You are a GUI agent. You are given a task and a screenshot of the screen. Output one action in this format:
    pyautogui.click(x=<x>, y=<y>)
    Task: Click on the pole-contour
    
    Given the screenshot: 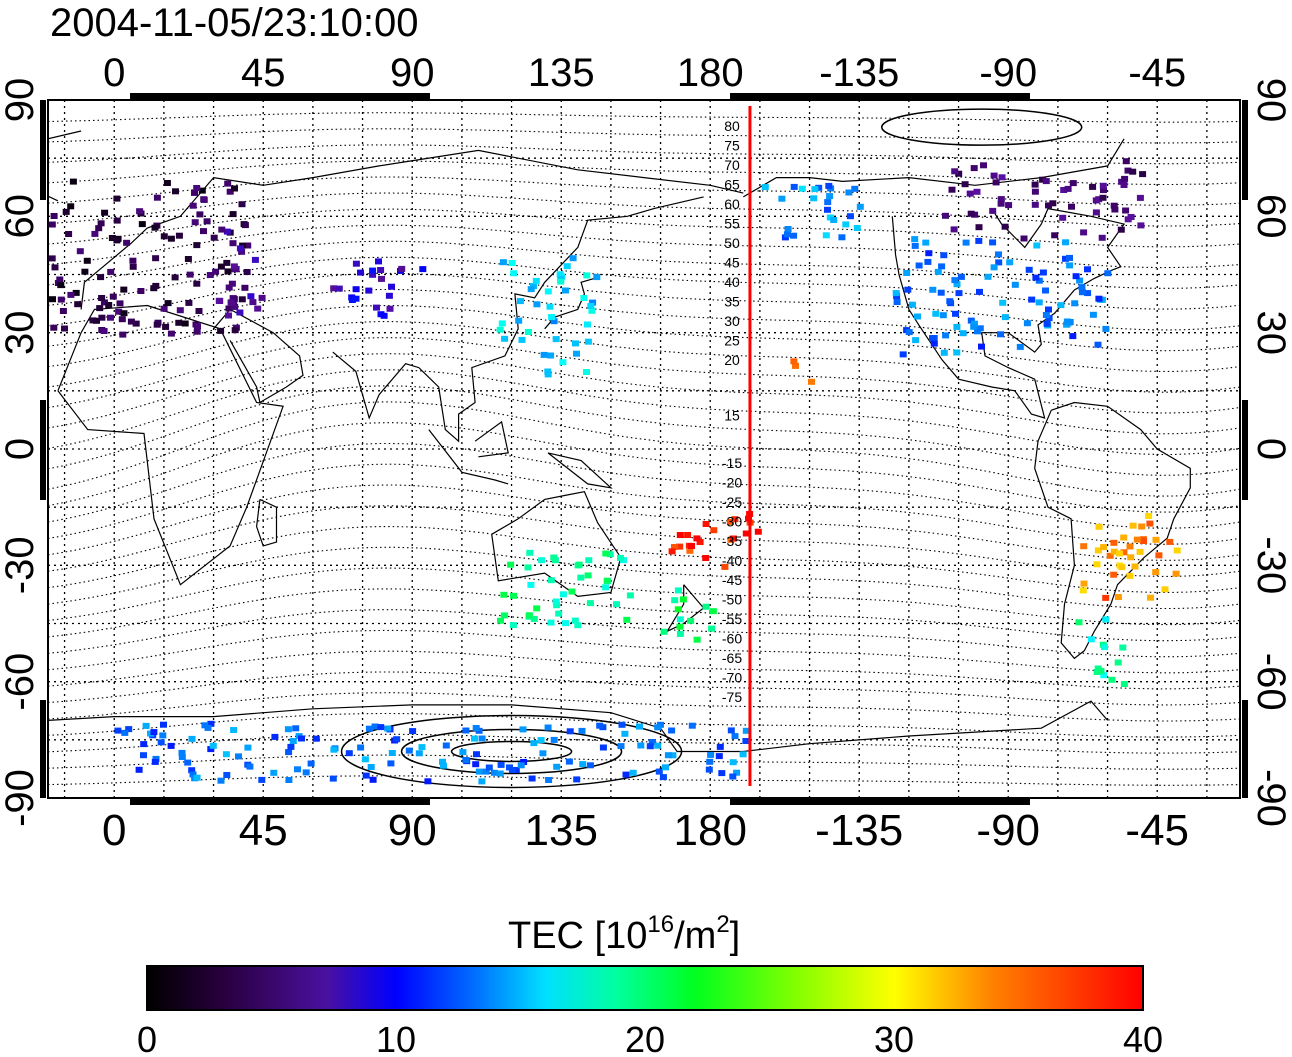 What is the action you would take?
    pyautogui.click(x=511, y=751)
    